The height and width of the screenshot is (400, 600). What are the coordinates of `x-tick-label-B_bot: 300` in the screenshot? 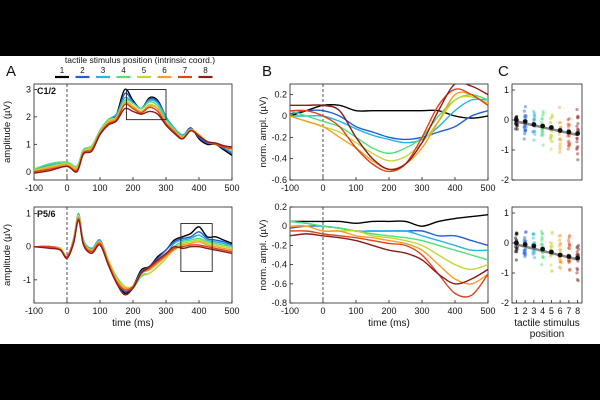 It's located at (421, 311).